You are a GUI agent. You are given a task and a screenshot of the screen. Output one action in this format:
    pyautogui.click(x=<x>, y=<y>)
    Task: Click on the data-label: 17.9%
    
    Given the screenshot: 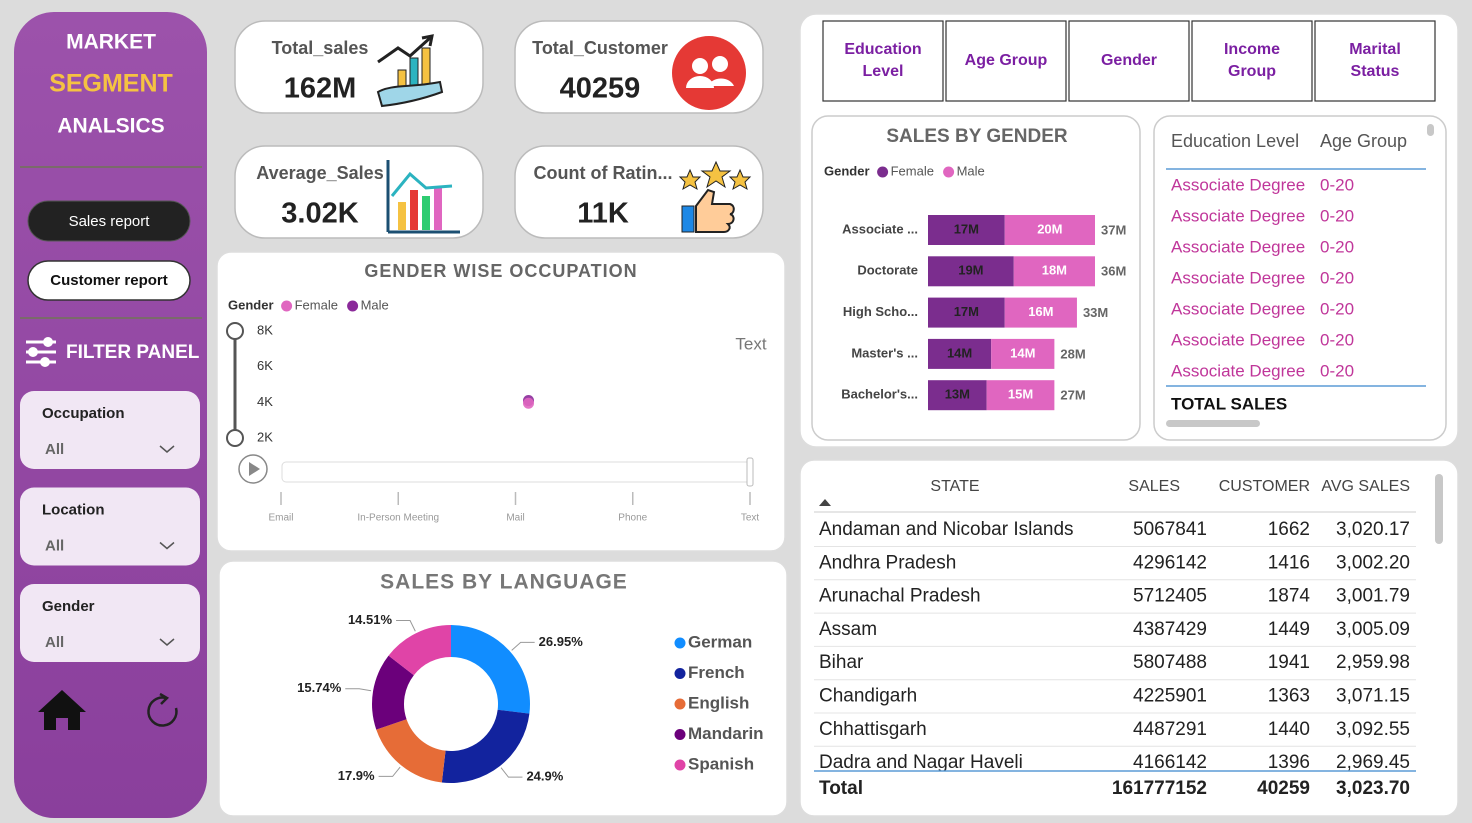 What is the action you would take?
    pyautogui.click(x=356, y=775)
    